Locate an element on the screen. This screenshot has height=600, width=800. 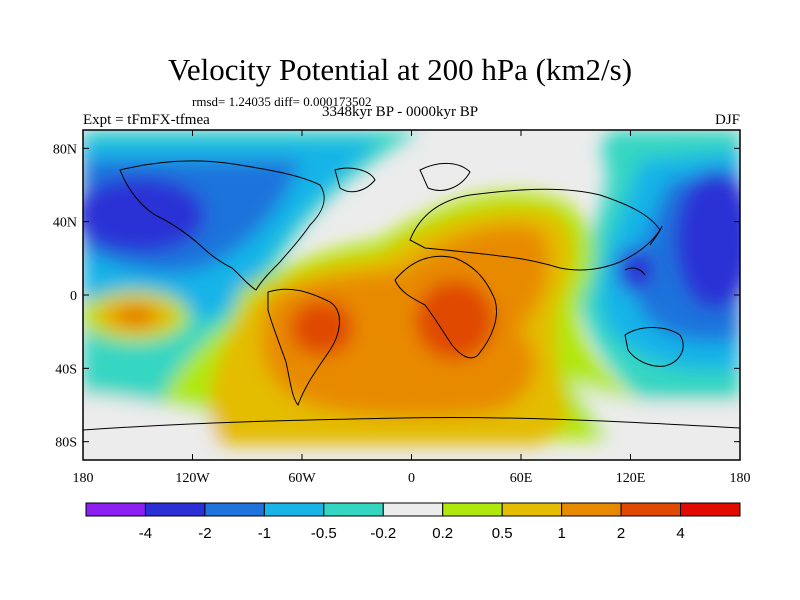
plot-title: Velocity Potential at 200 hPa (km2/s) is located at coordinates (400, 69).